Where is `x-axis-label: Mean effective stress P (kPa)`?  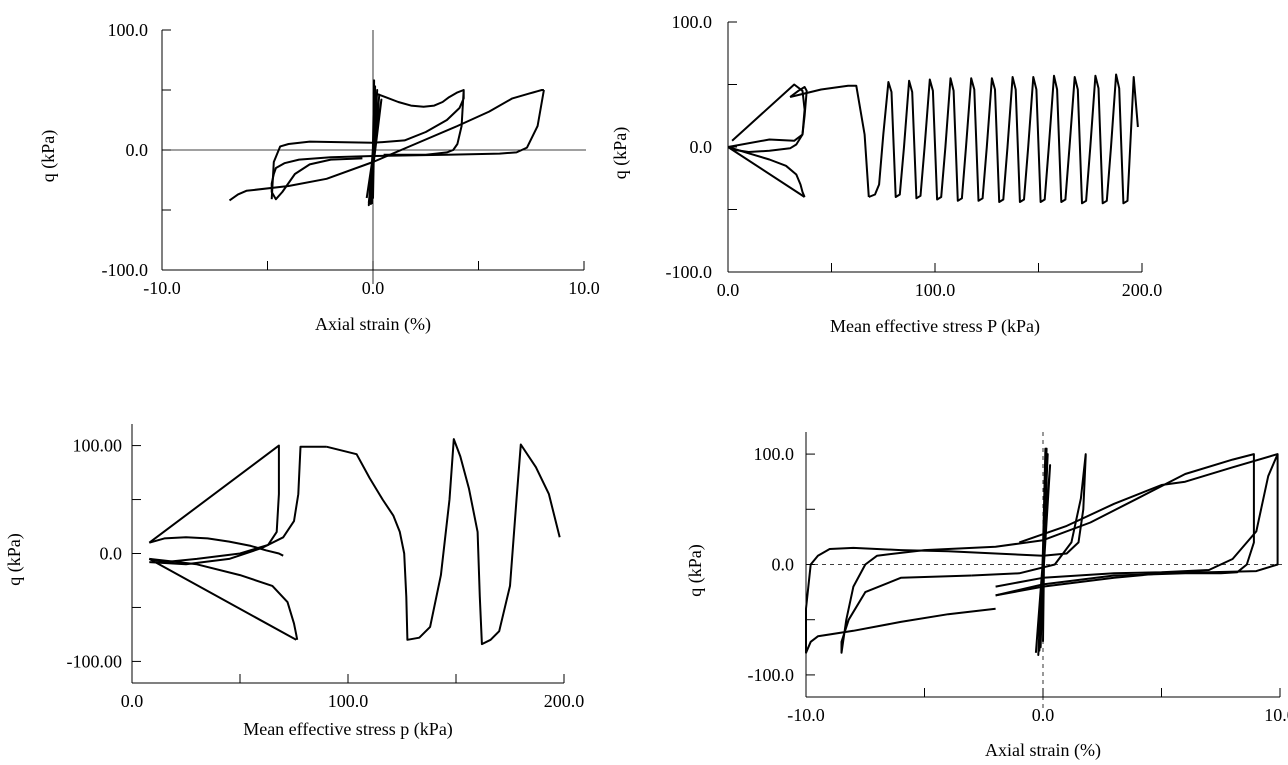 x-axis-label: Mean effective stress P (kPa) is located at coordinates (935, 326).